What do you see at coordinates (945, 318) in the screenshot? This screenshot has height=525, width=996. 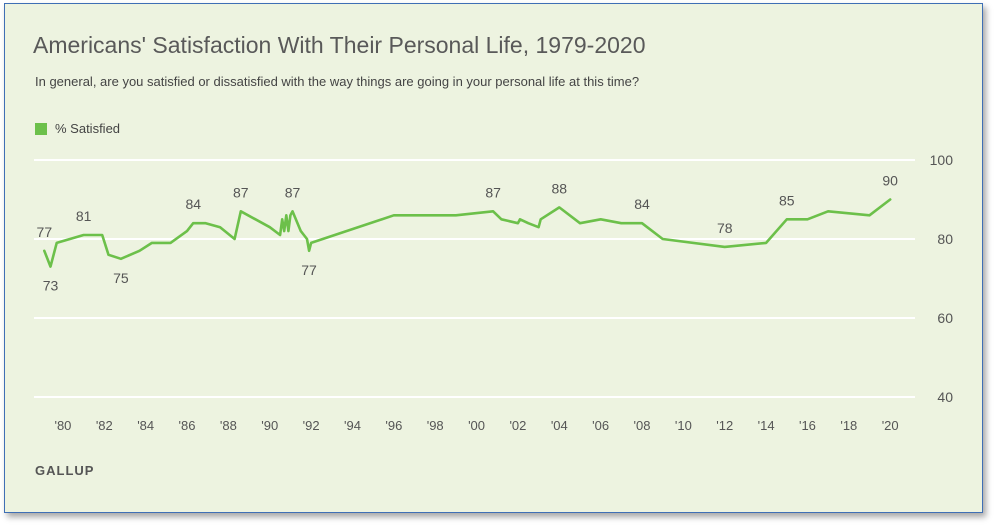 I see `y-tick-label: 60` at bounding box center [945, 318].